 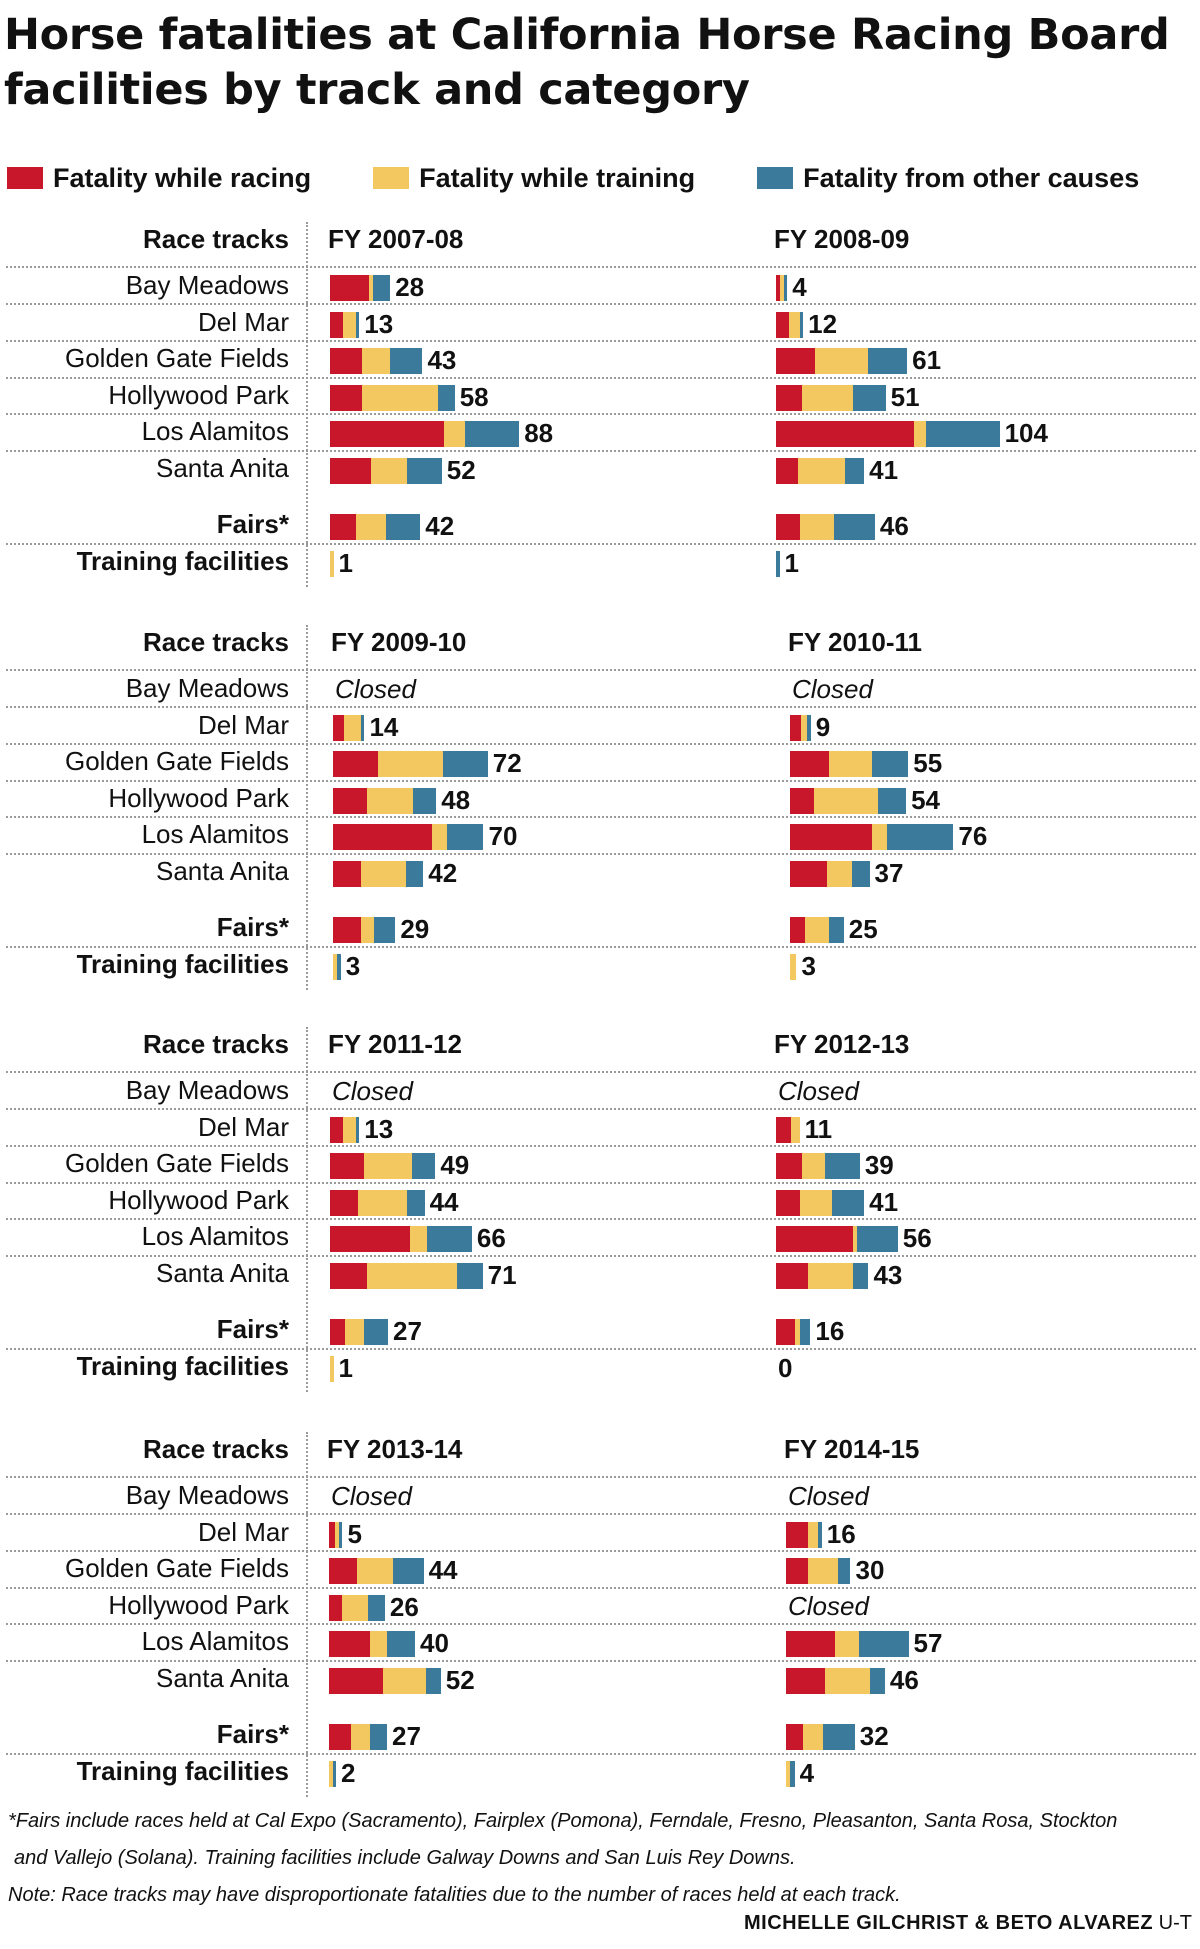 I want to click on data-label: 14, so click(x=384, y=727).